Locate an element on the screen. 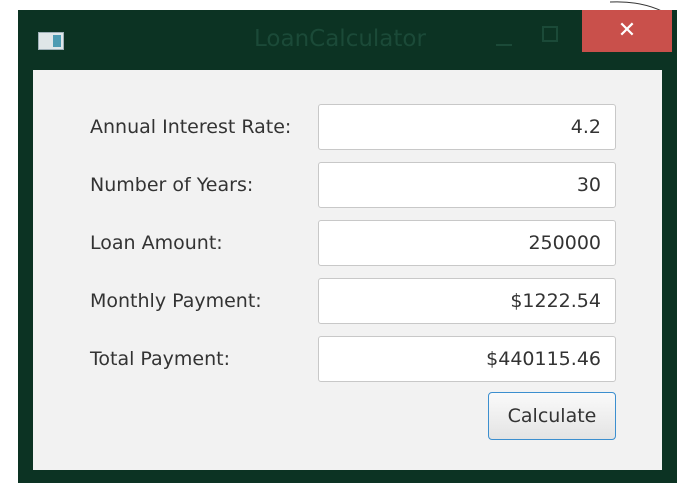 Image resolution: width=677 pixels, height=483 pixels. field-label: Loan Amount: is located at coordinates (156, 243).